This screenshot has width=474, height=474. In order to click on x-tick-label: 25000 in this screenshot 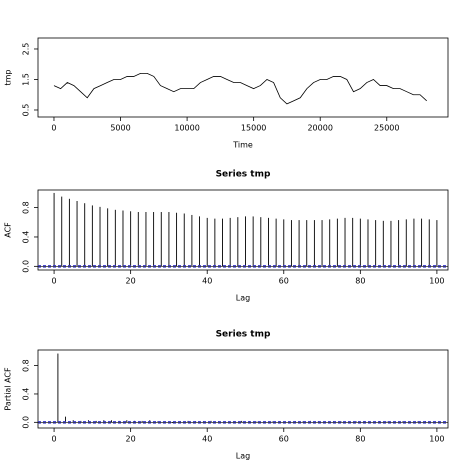, I will do `click(386, 128)`.